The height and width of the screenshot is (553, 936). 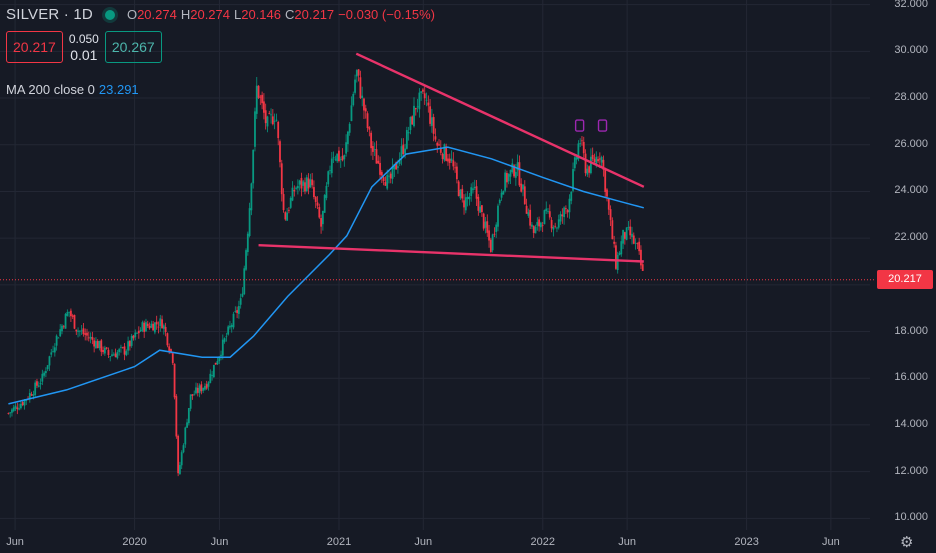 I want to click on x-tick-label: Jun, so click(x=219, y=542).